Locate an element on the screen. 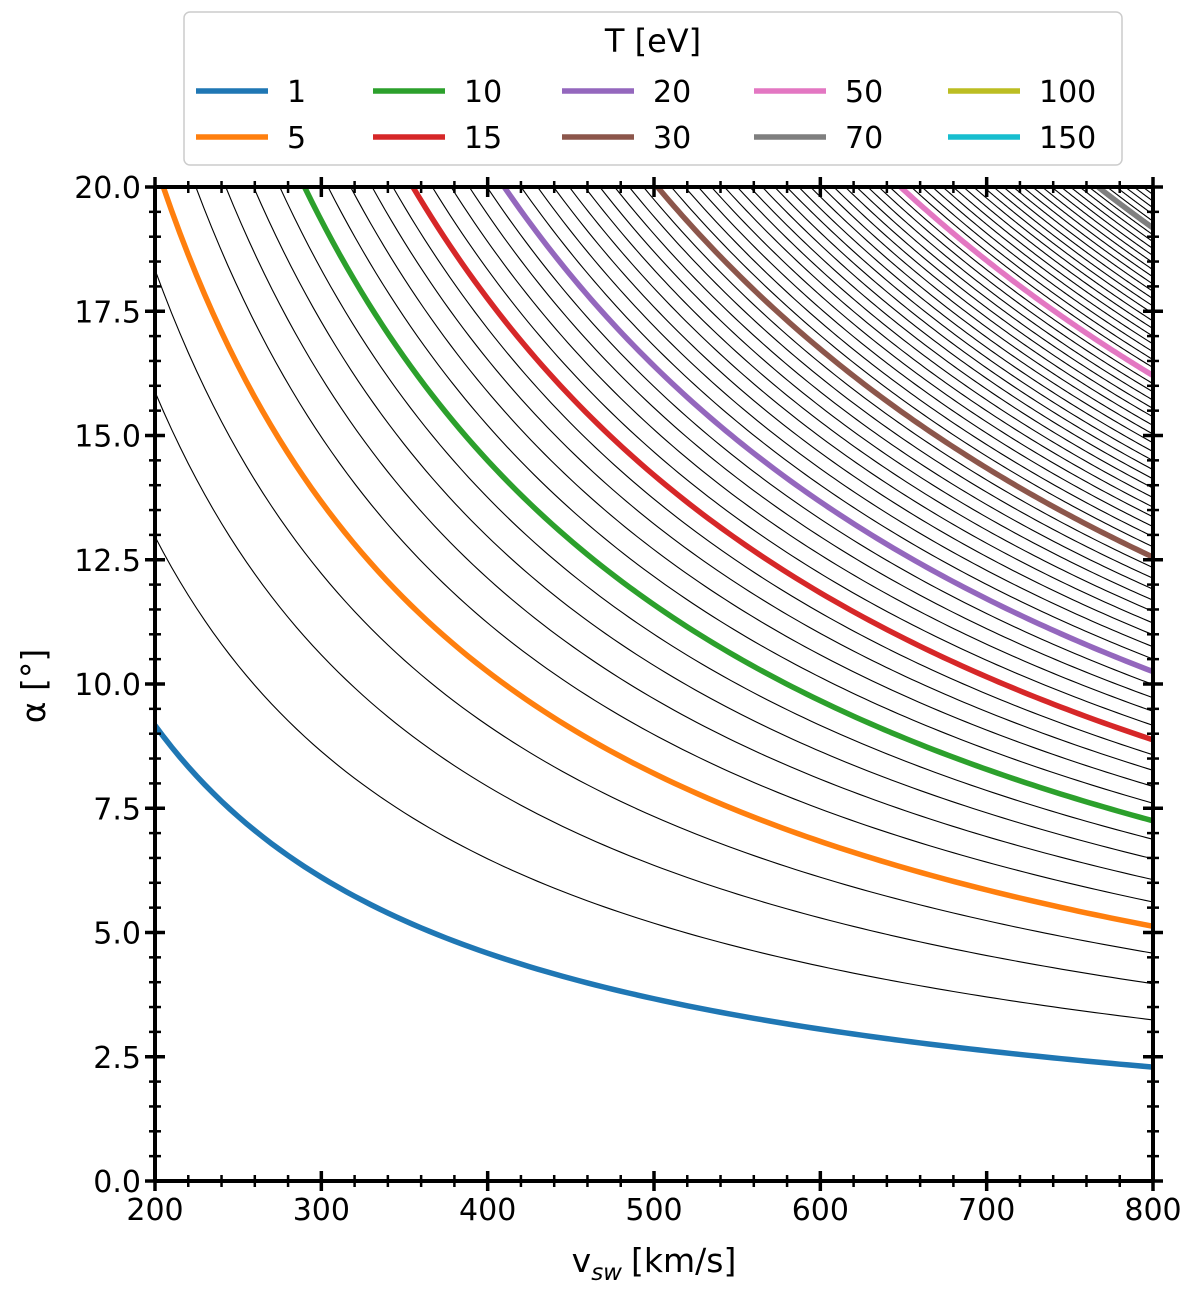 The width and height of the screenshot is (1200, 1292). background-curve-t54 is located at coordinates (1048, 265).